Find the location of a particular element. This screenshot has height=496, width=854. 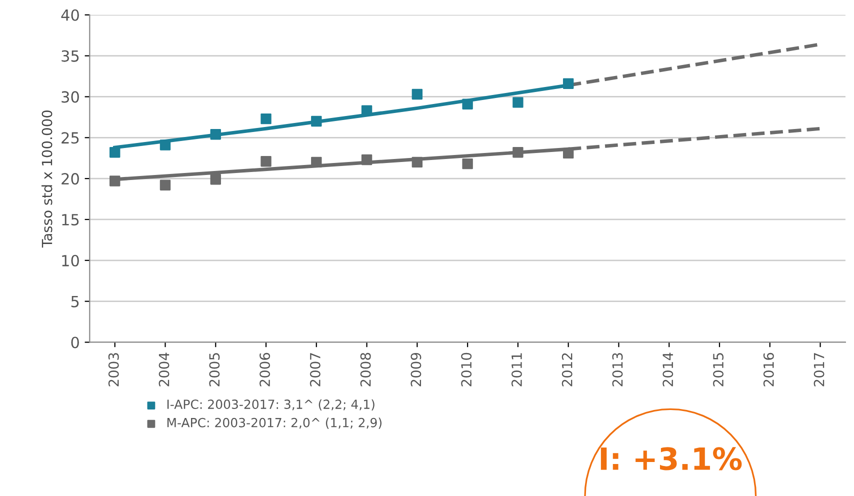

y-tick-label: 40 is located at coordinates (70, 15).